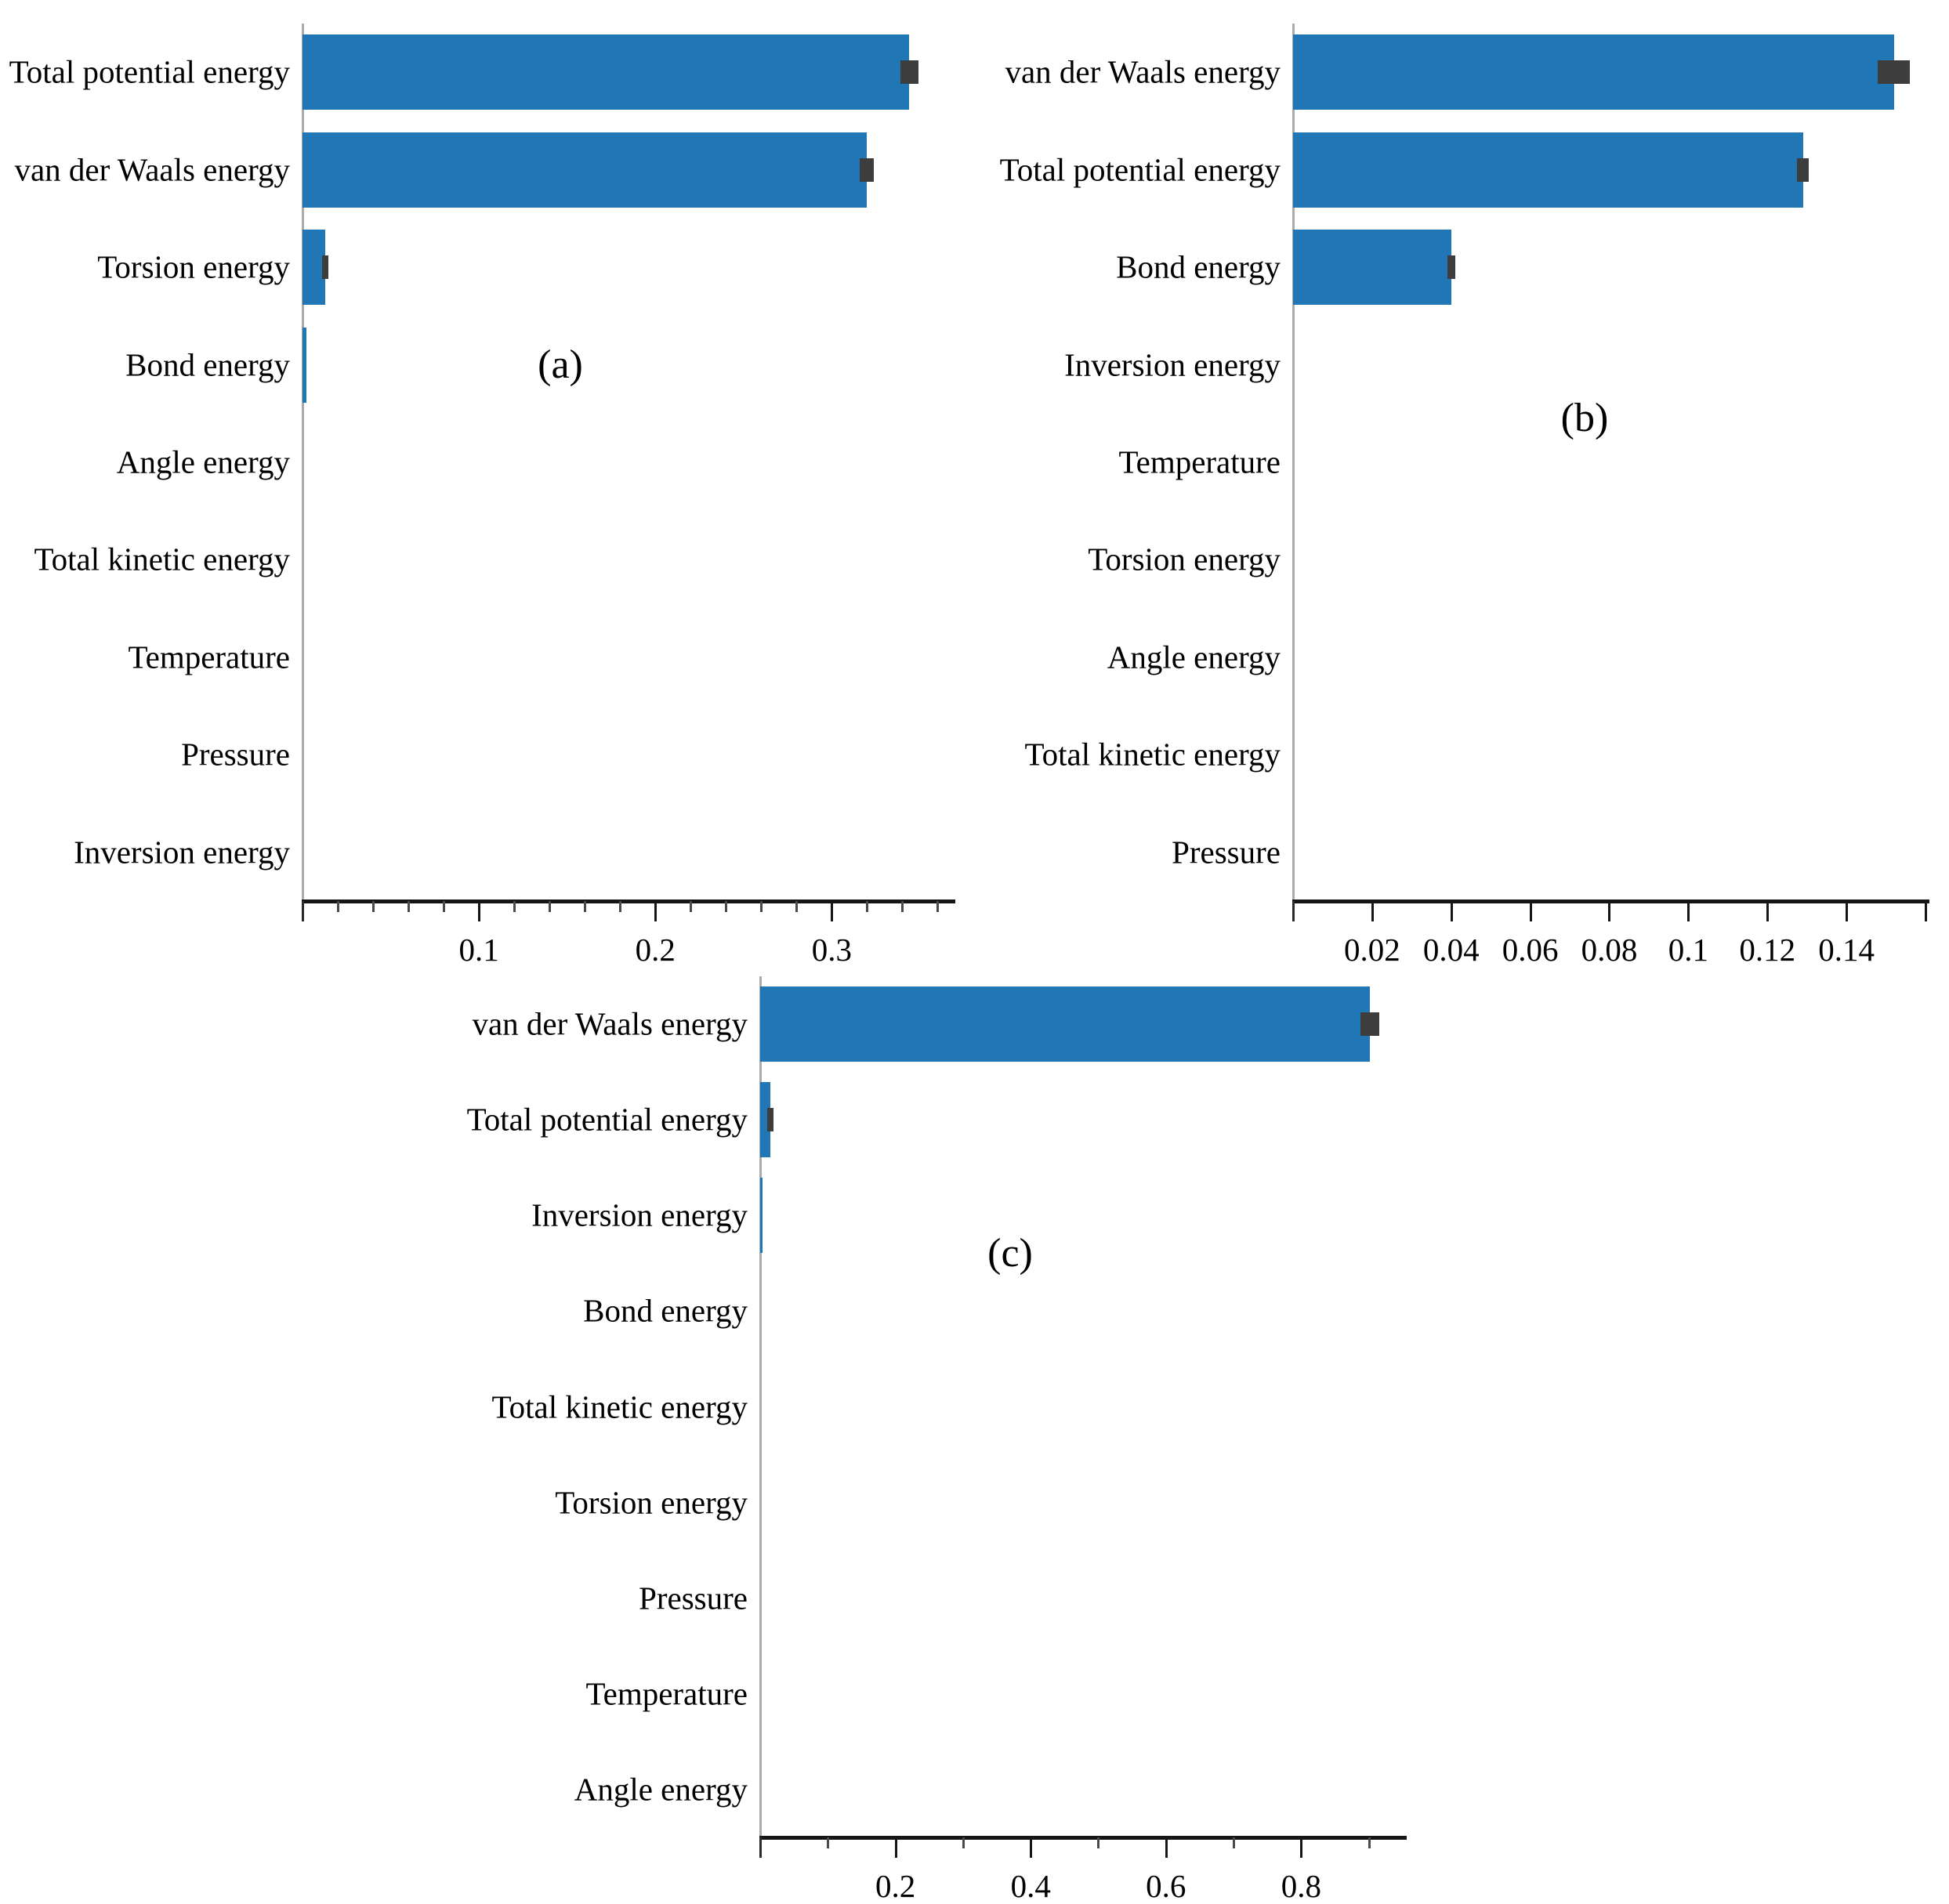 The image size is (1949, 1904). Describe the element at coordinates (1768, 950) in the screenshot. I see `x-tick-label: 0.12` at that location.